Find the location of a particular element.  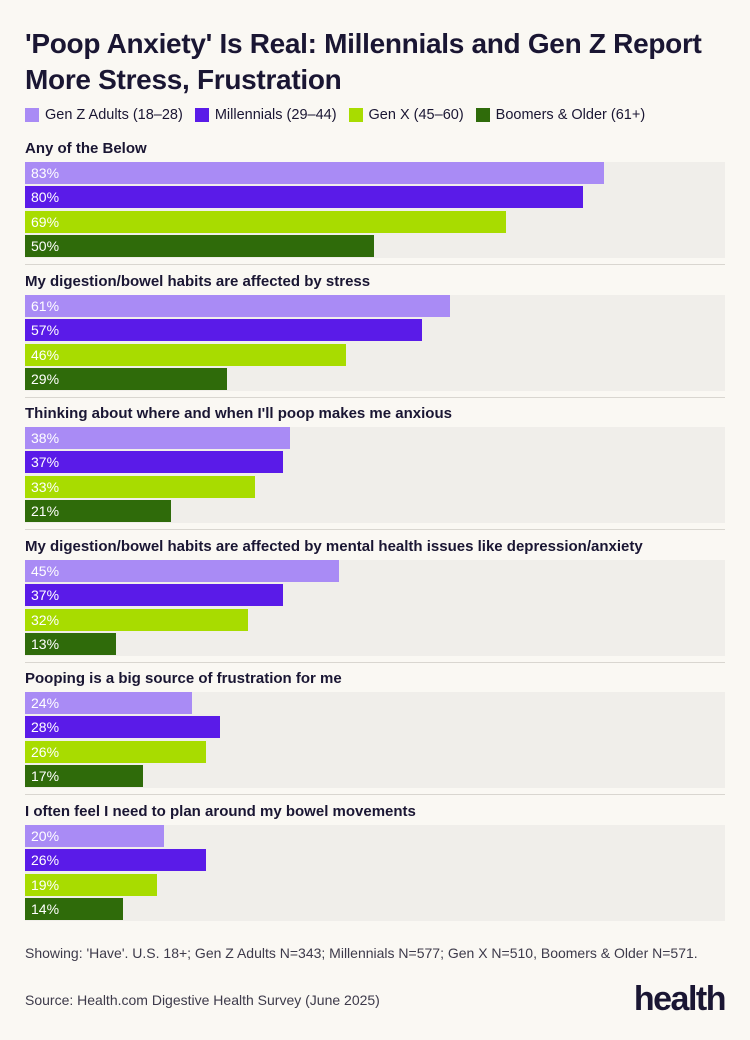

bar-value-label: 46% is located at coordinates (45, 354).